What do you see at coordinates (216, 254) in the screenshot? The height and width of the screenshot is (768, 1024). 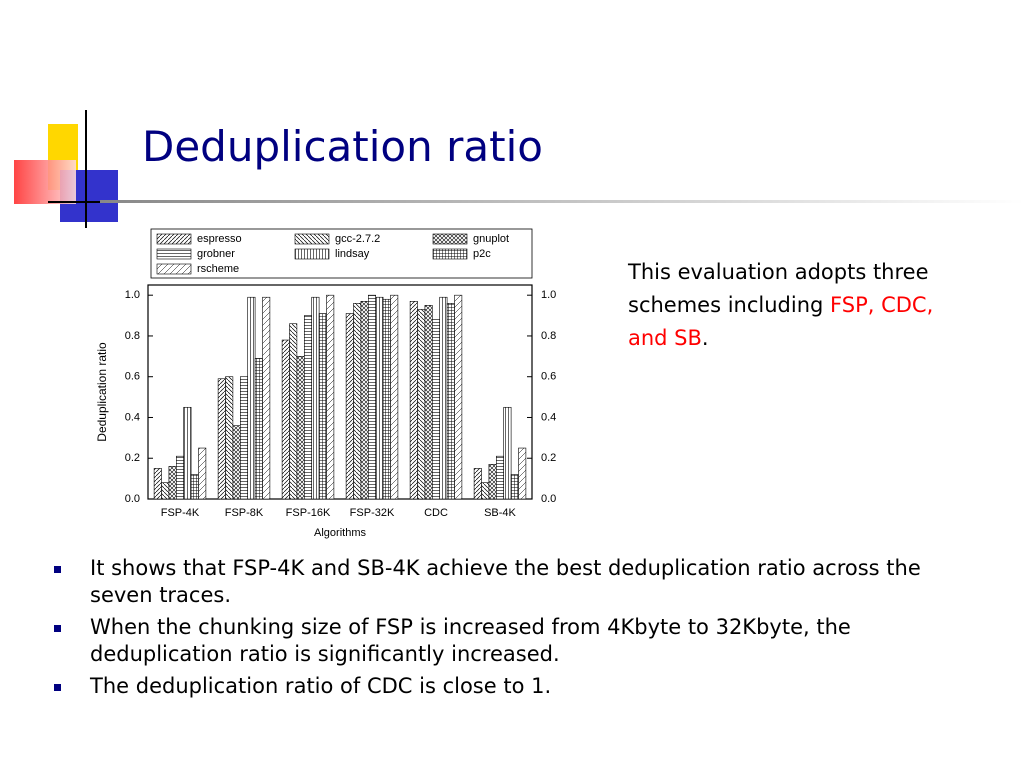 I see `legend-label: grobner` at bounding box center [216, 254].